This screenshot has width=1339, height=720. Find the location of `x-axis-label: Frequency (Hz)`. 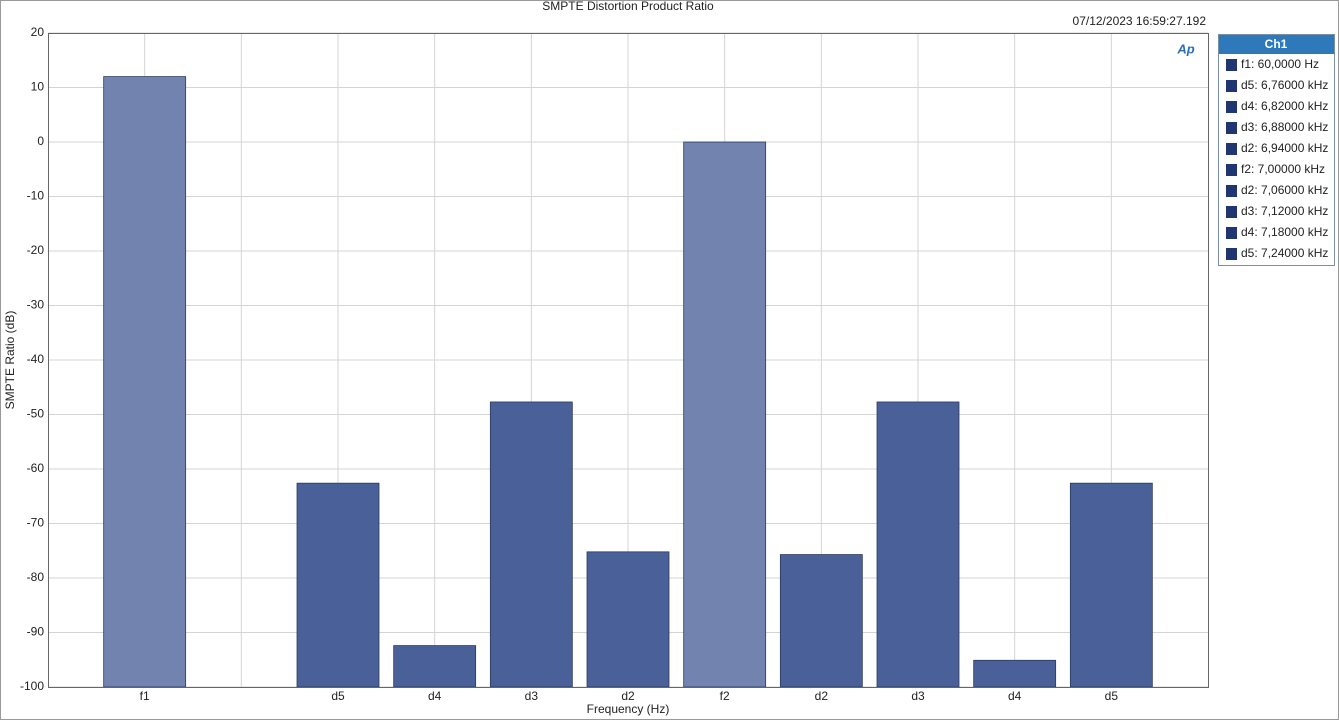

x-axis-label: Frequency (Hz) is located at coordinates (628, 709).